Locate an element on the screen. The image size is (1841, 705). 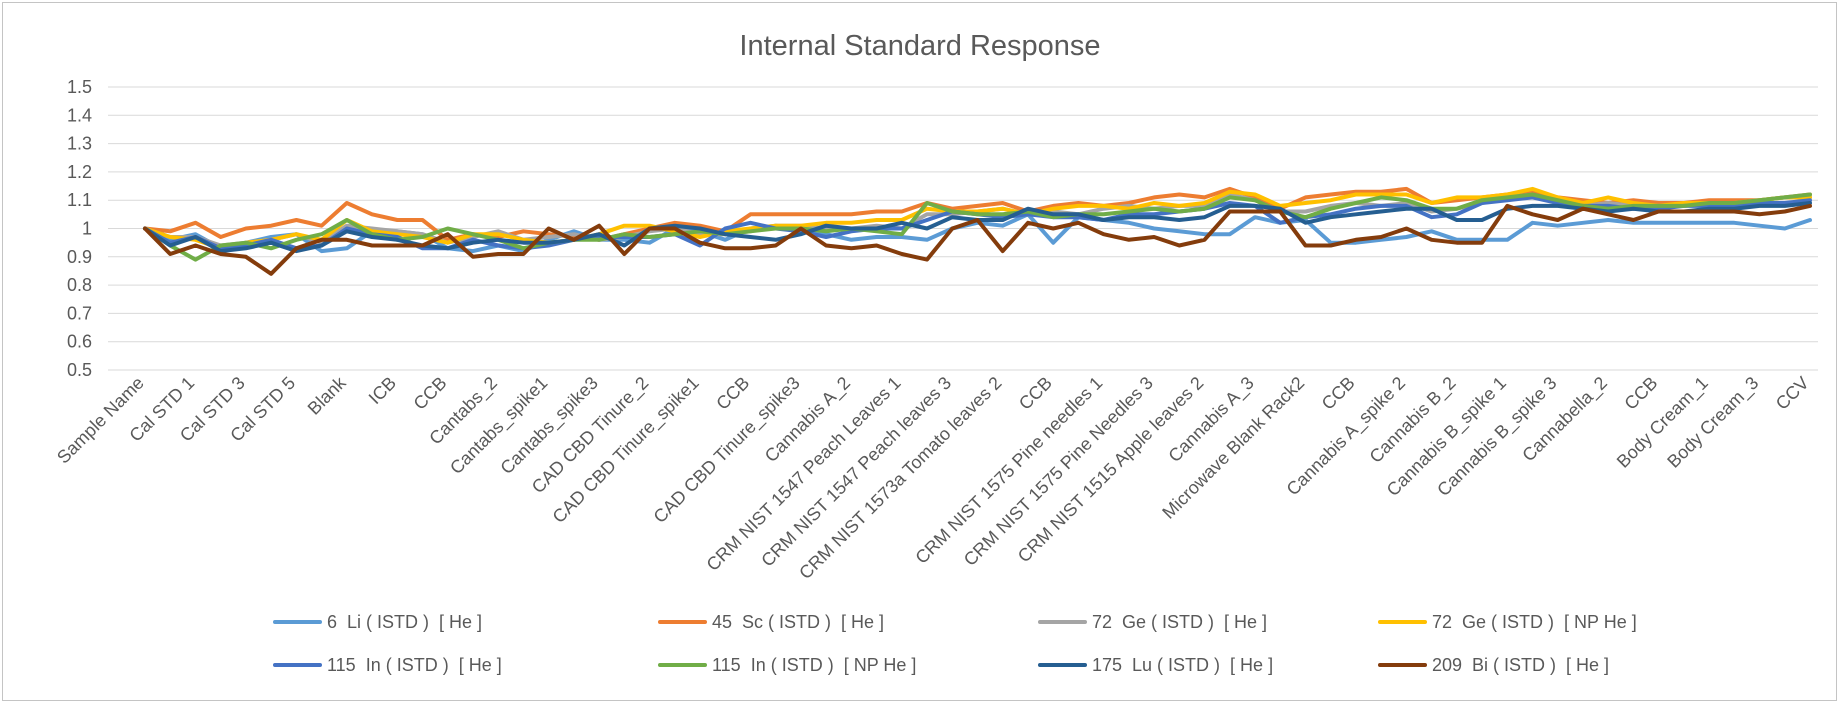
legend-item: 115 In ( ISTD ) [ NP He ] is located at coordinates (787, 665).